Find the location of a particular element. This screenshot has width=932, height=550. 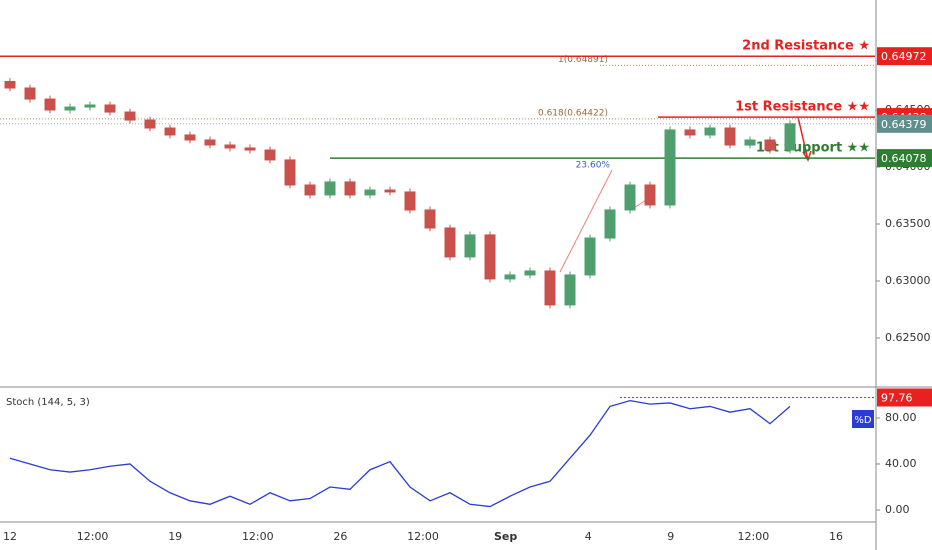

y-tick-label: 40.00 is located at coordinates (901, 463).